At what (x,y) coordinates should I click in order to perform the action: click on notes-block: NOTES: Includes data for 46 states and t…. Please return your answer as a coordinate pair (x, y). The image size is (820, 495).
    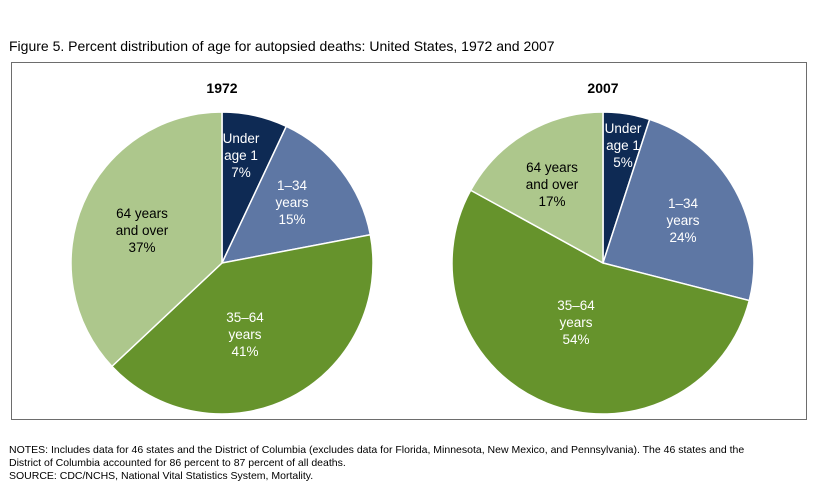
    Looking at the image, I should click on (409, 463).